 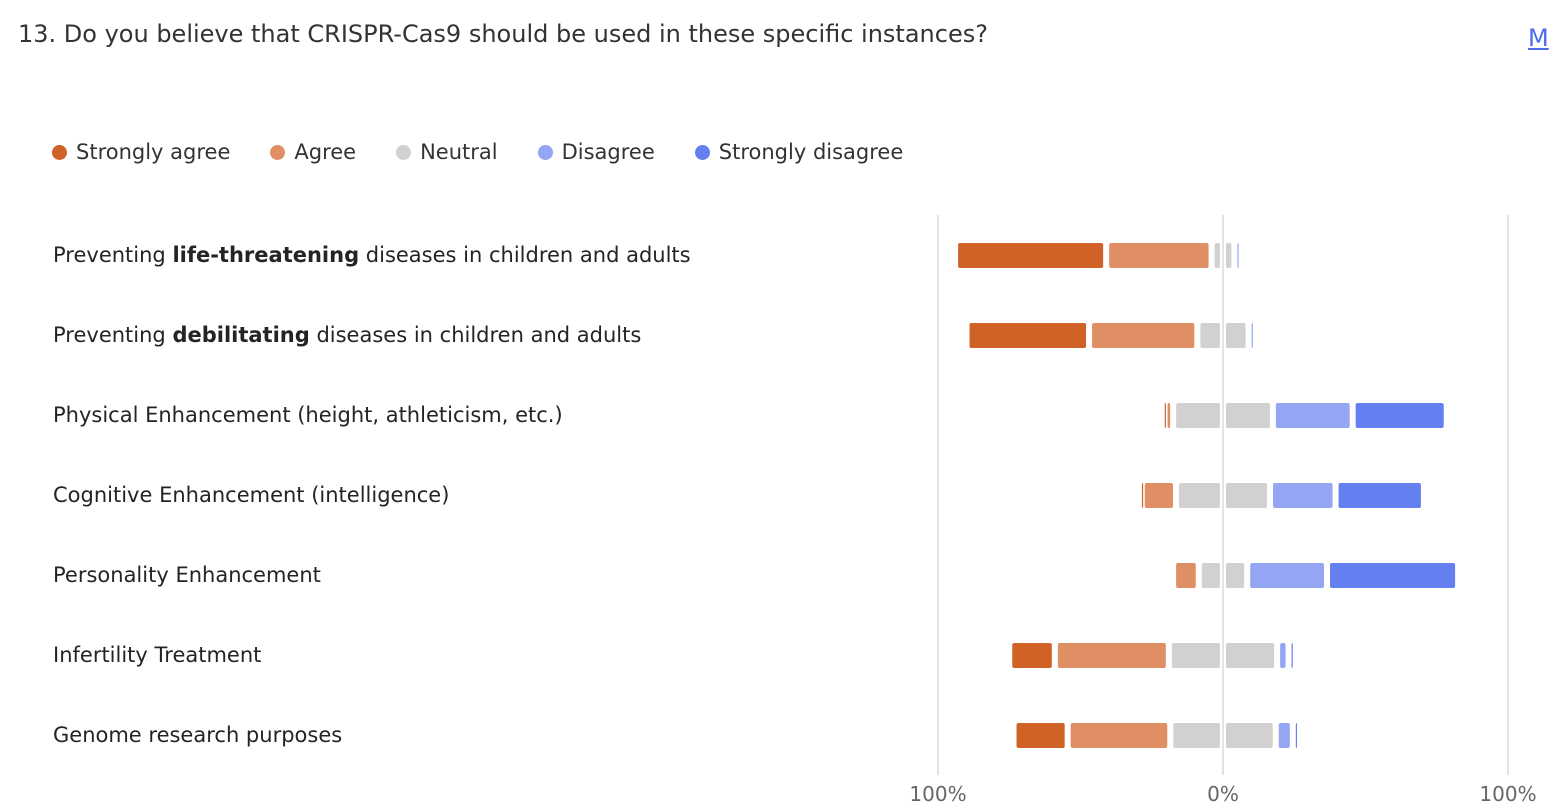 I want to click on label-emphasis: debilitating, so click(x=241, y=335).